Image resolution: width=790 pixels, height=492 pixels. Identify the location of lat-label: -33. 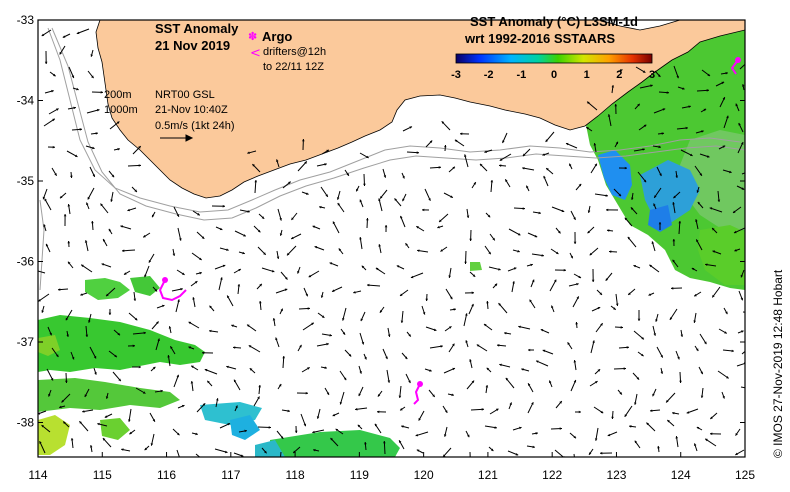
(26, 20).